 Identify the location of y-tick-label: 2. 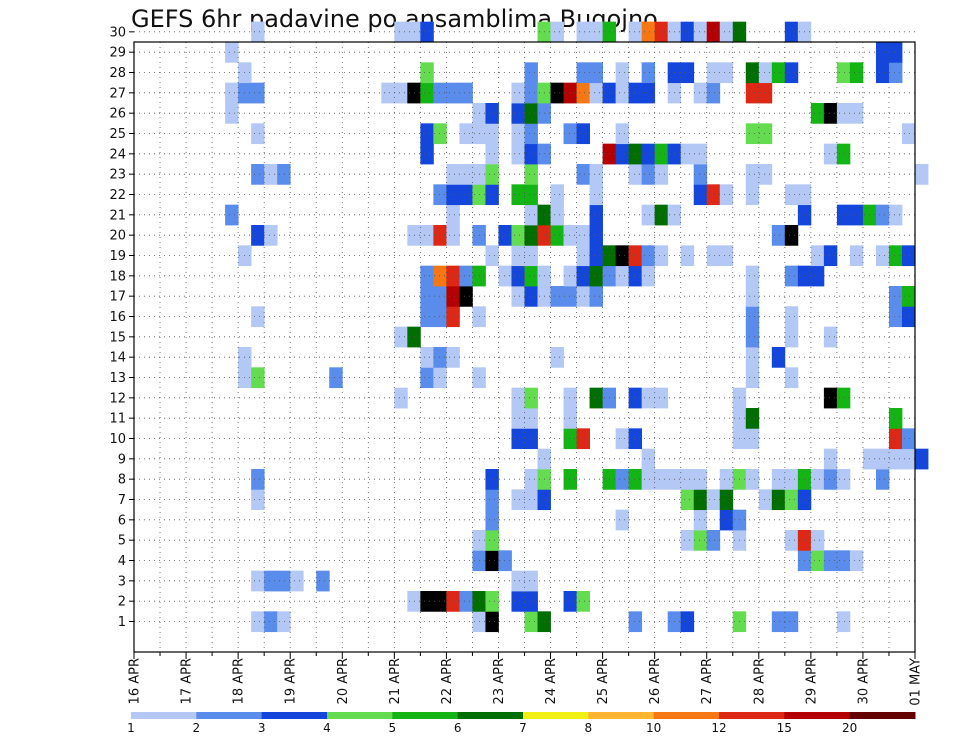
(122, 602).